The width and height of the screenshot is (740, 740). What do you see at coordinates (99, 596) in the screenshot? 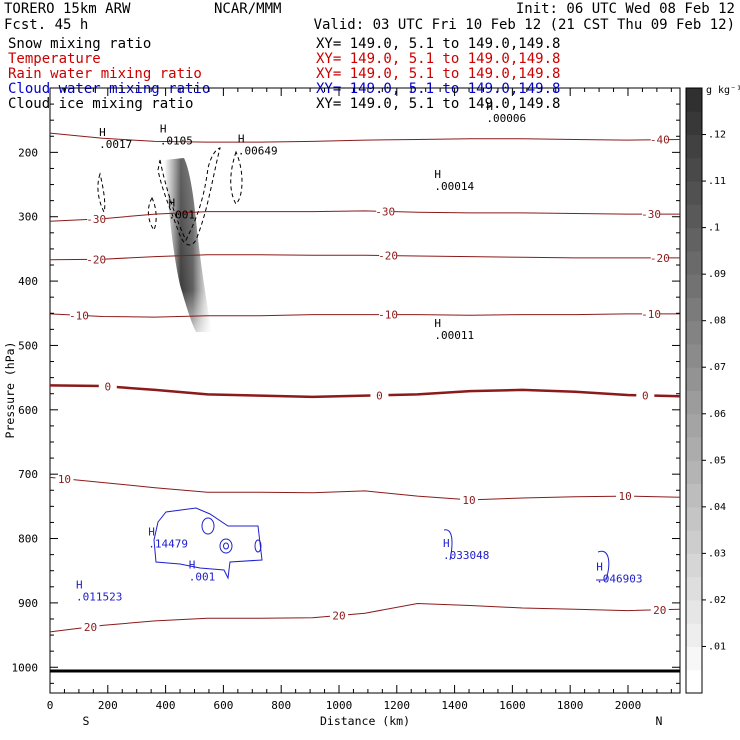
I see `cloud_water_labels-max-label: .011523` at bounding box center [99, 596].